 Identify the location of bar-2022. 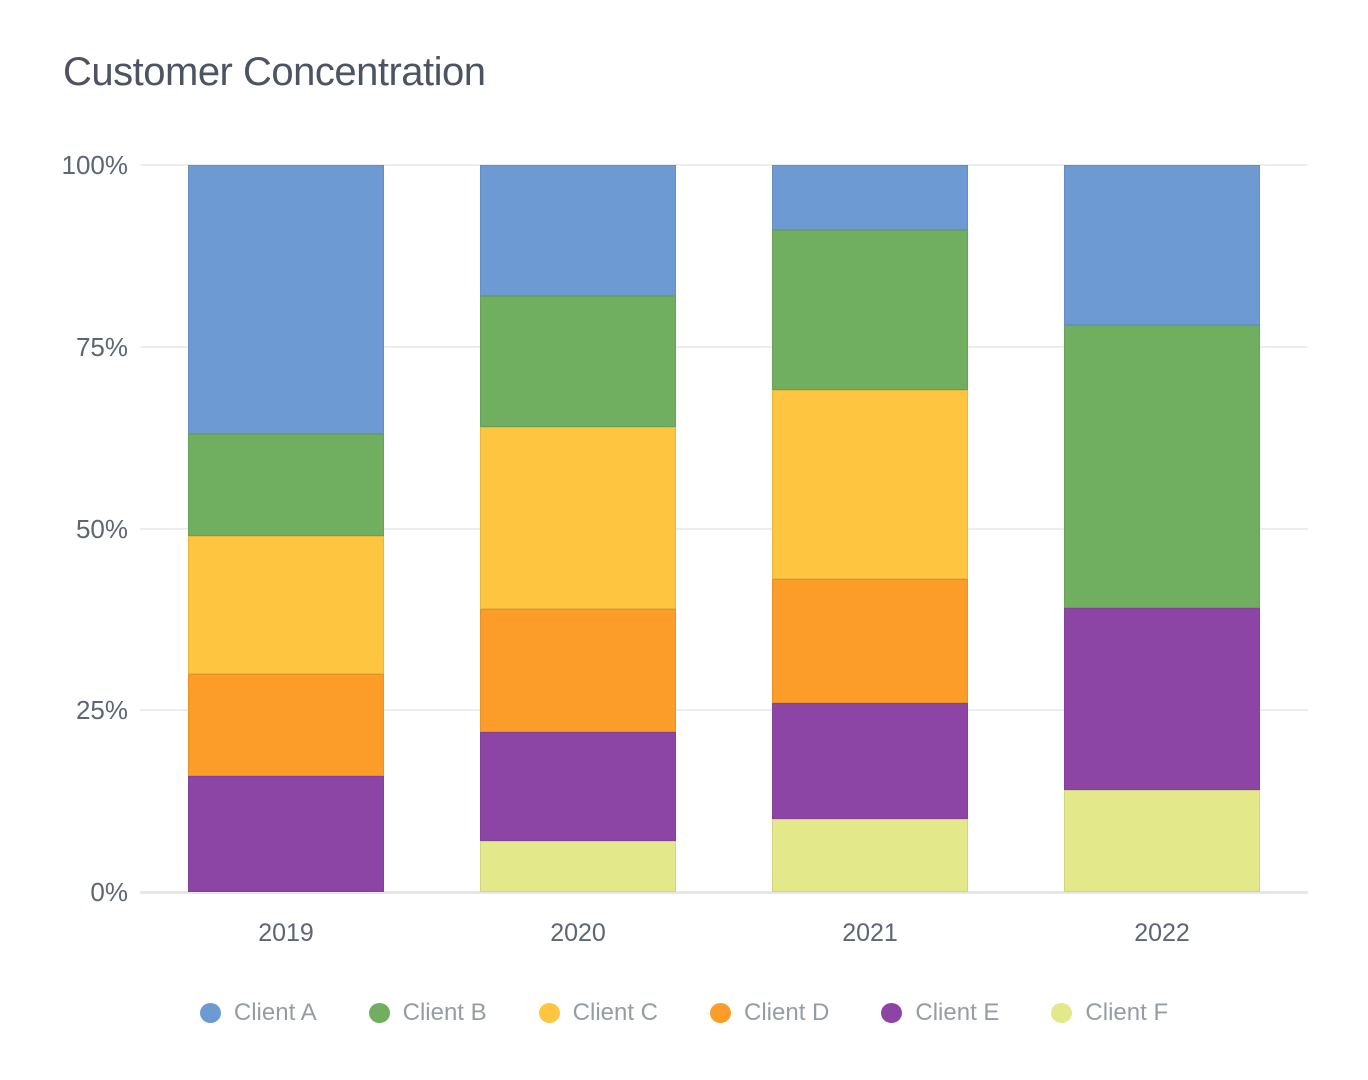
(1162, 528).